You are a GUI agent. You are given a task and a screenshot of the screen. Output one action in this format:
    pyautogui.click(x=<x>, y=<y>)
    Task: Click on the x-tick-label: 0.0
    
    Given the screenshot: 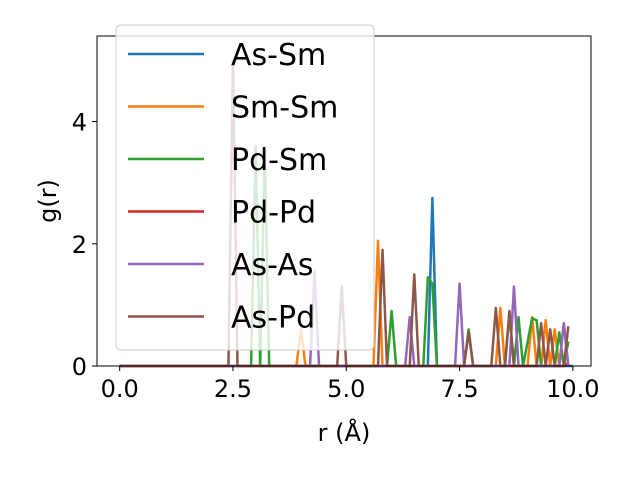 What is the action you would take?
    pyautogui.click(x=120, y=389)
    